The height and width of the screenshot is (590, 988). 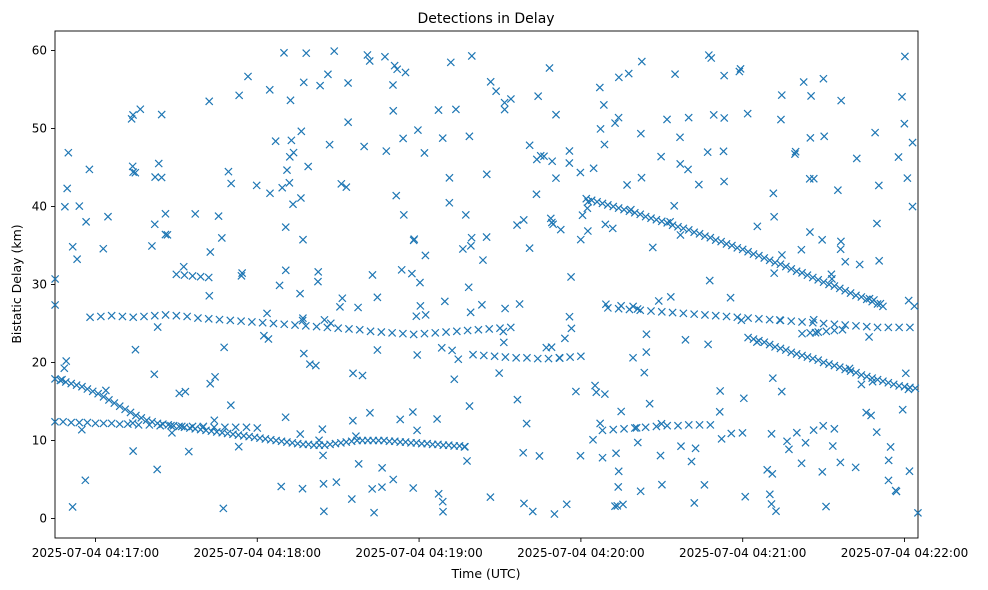 I want to click on y-tick-label: 60, so click(x=39, y=51).